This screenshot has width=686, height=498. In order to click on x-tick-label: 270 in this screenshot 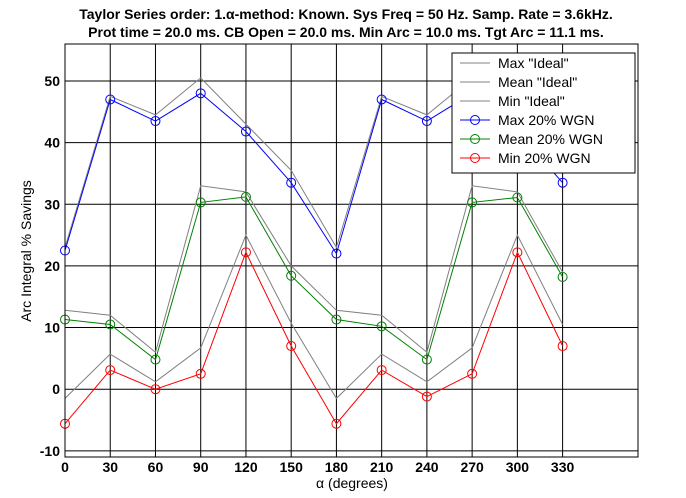, I will do `click(472, 467)`.